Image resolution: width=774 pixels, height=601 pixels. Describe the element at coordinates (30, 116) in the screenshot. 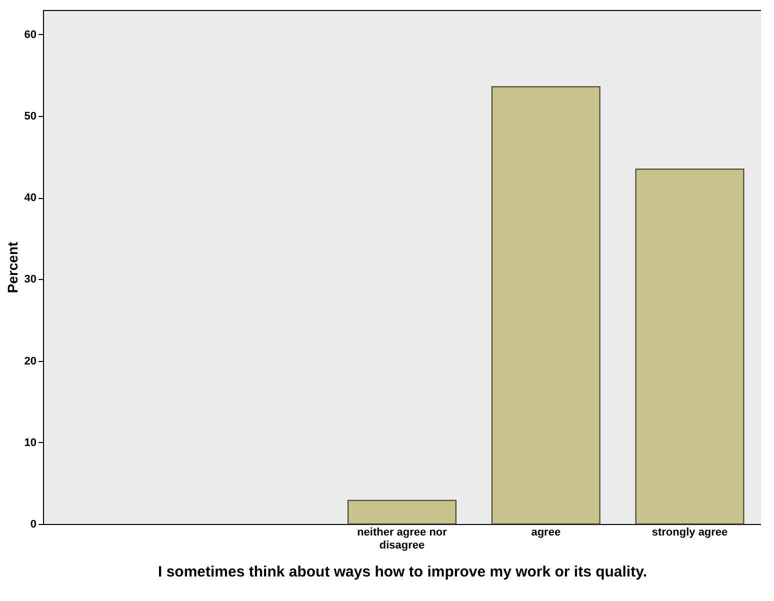

I see `y-tick-label: 50` at that location.